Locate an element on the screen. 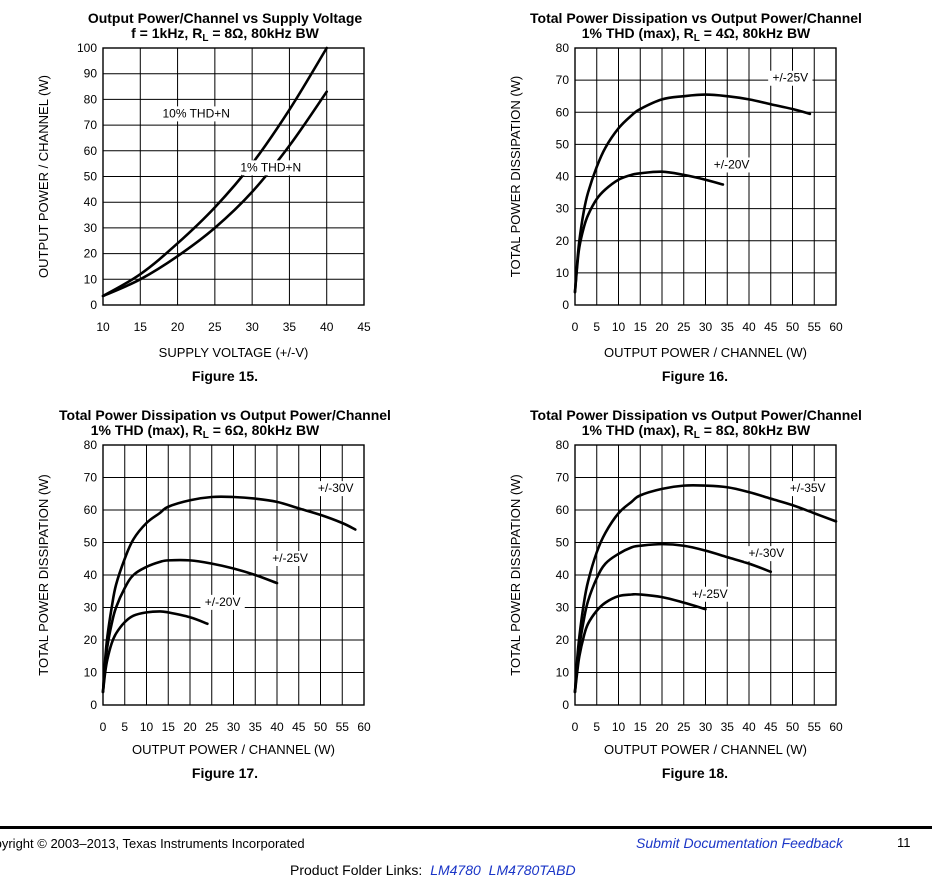  series-annotation: 1% THD+N is located at coordinates (270, 167).